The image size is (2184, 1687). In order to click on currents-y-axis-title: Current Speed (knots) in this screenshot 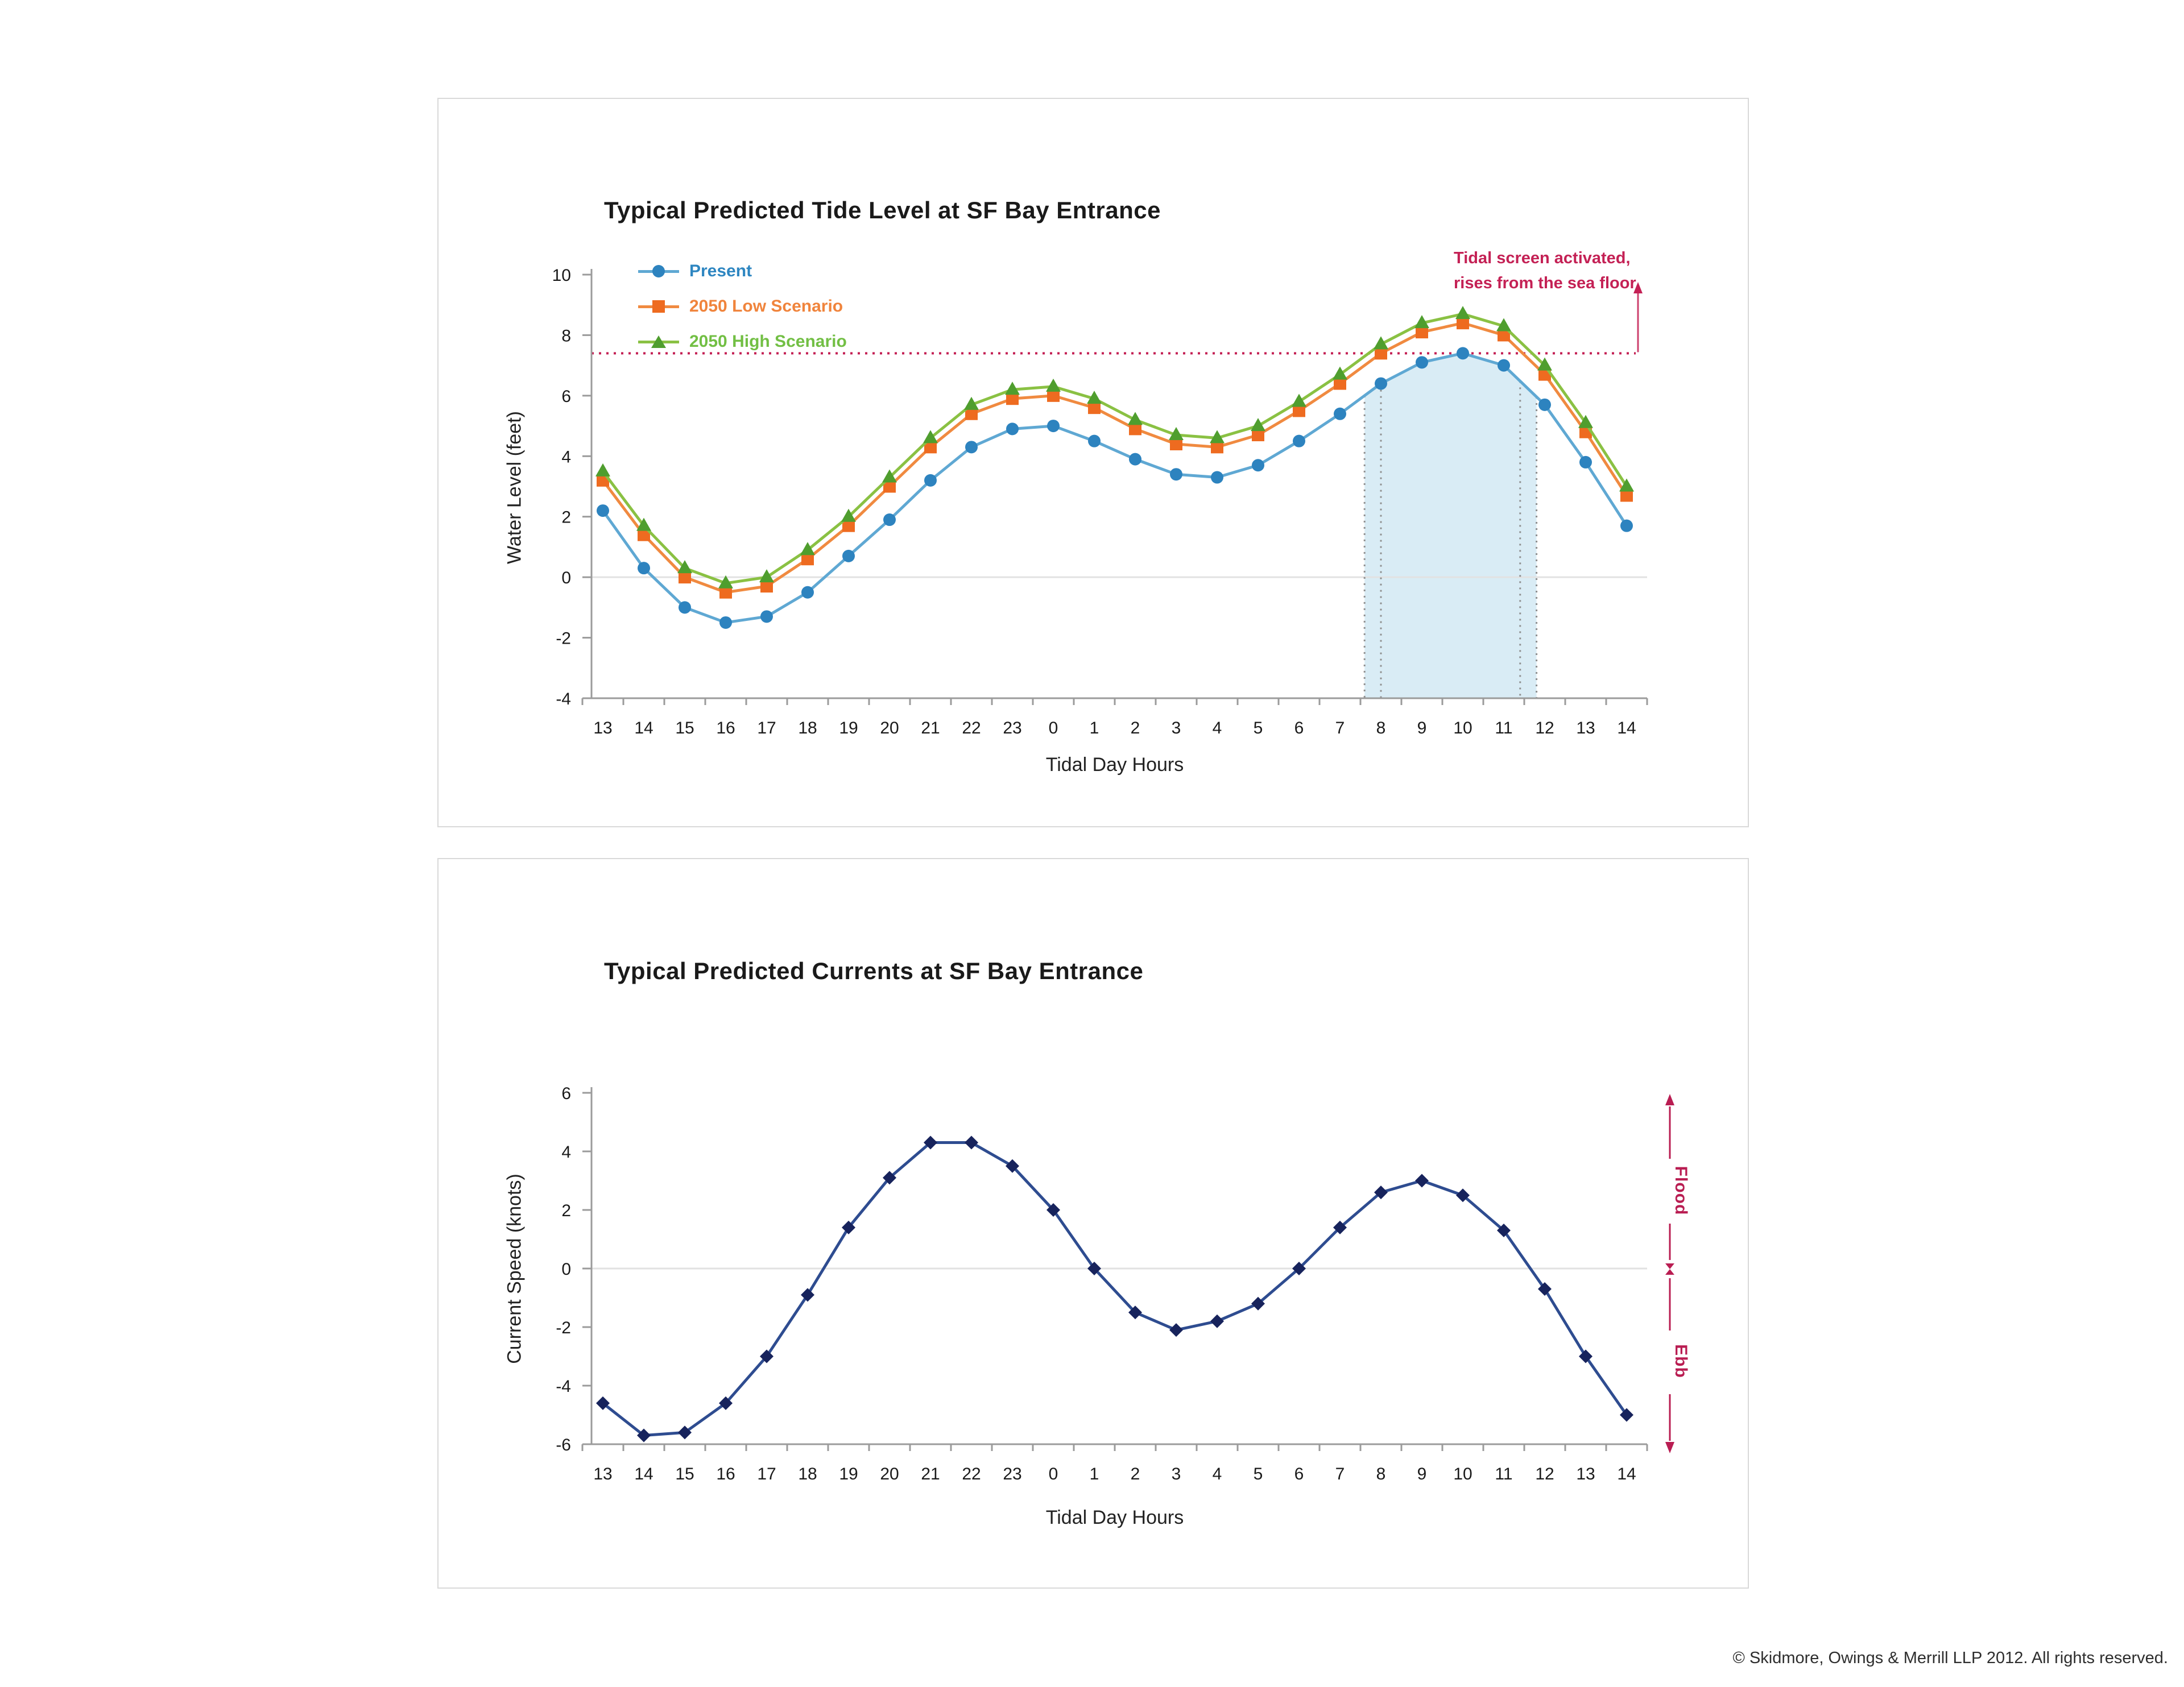, I will do `click(514, 1269)`.